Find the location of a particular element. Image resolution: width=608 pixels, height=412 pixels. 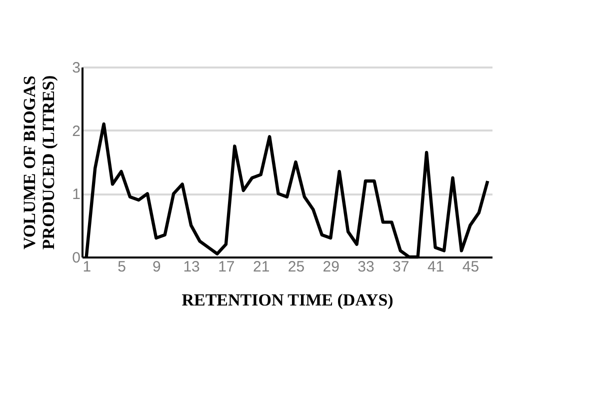

x-tick-label: 25 is located at coordinates (296, 267).